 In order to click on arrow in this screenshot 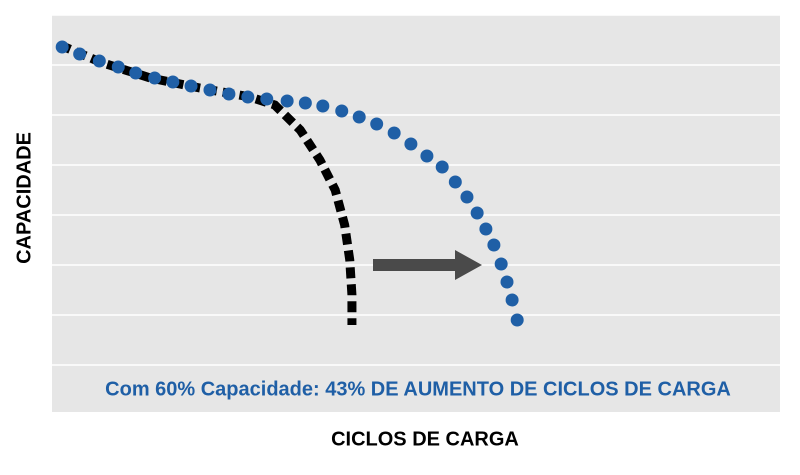, I will do `click(427, 265)`.